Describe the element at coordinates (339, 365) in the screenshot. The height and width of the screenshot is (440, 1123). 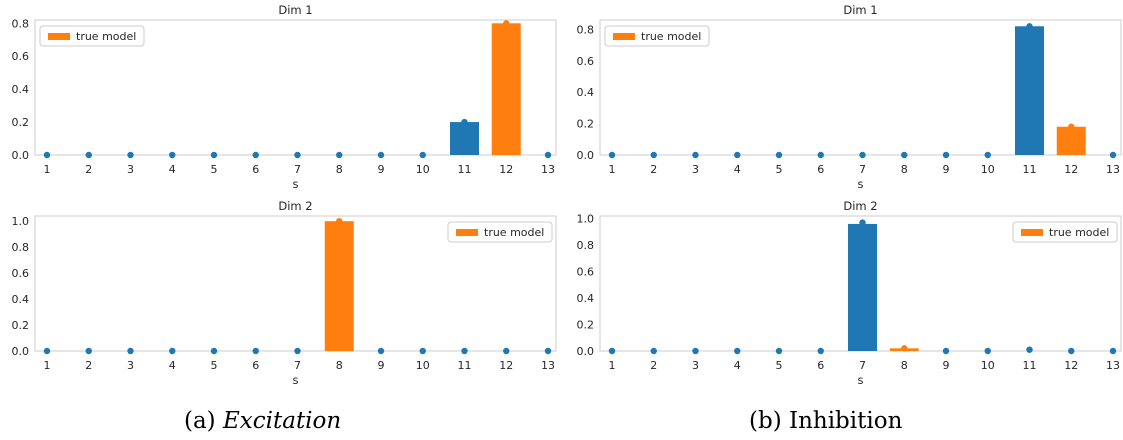
I see `x-tick-label: 8` at that location.